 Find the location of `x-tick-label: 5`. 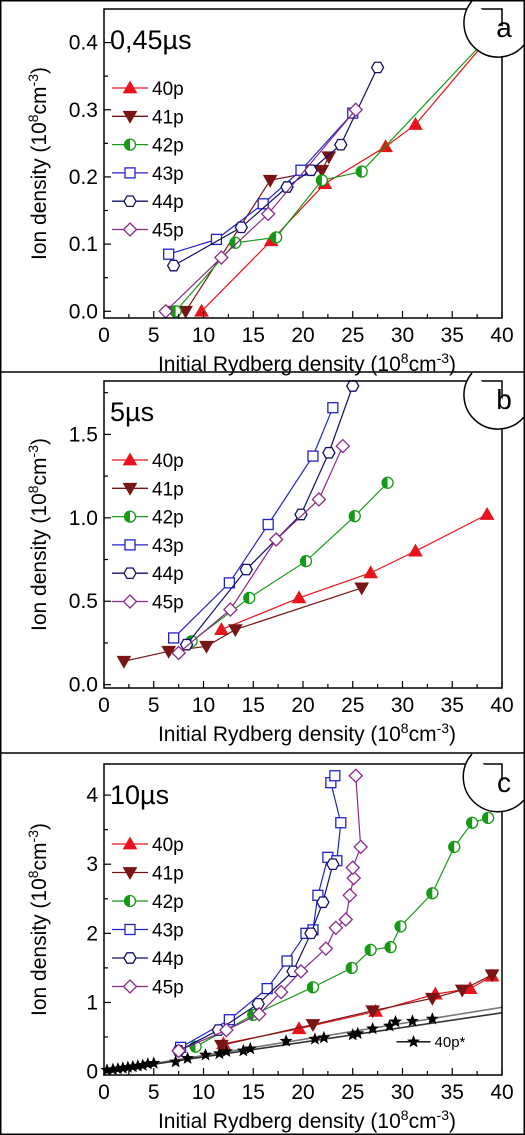

x-tick-label: 5 is located at coordinates (154, 705).